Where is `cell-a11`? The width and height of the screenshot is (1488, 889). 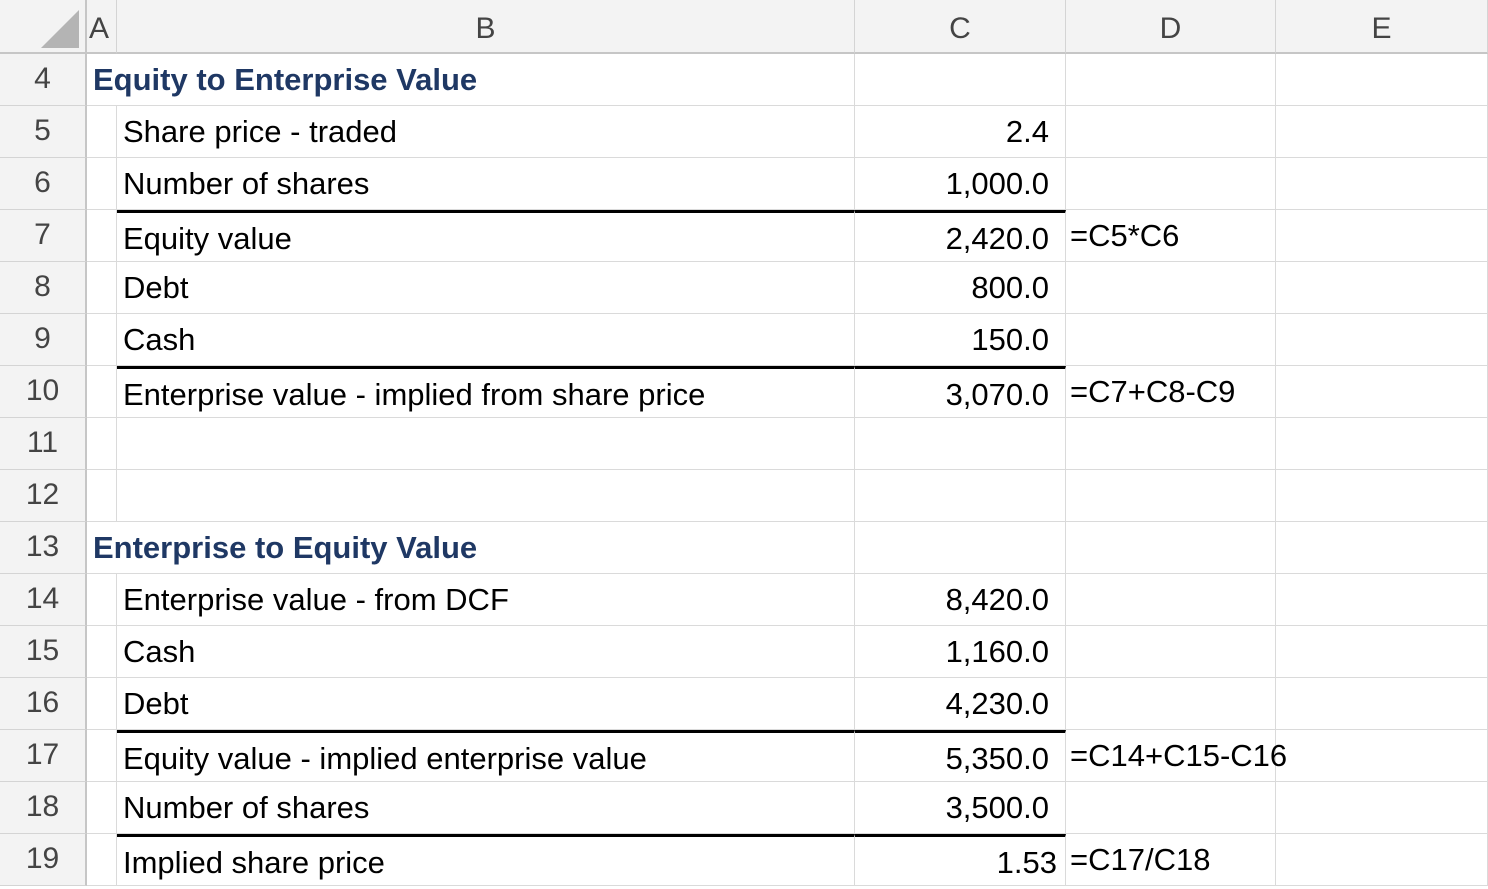
cell-a11 is located at coordinates (102, 444).